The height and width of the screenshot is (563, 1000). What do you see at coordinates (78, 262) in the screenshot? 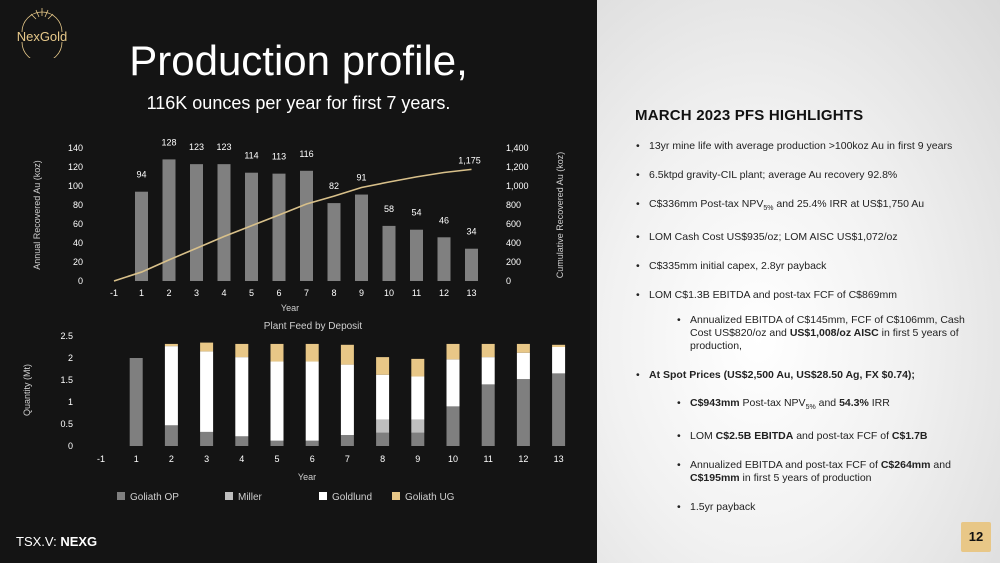
I see `y-tick-label: 20` at bounding box center [78, 262].